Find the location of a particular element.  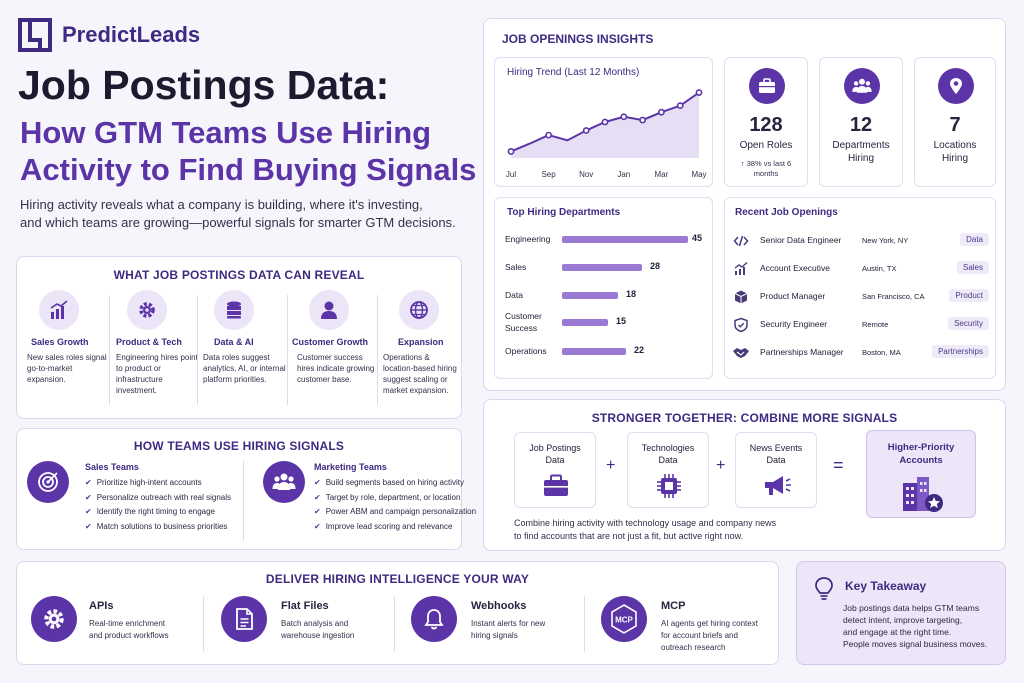

list-item: Personalize outreach with real signals is located at coordinates (158, 498).